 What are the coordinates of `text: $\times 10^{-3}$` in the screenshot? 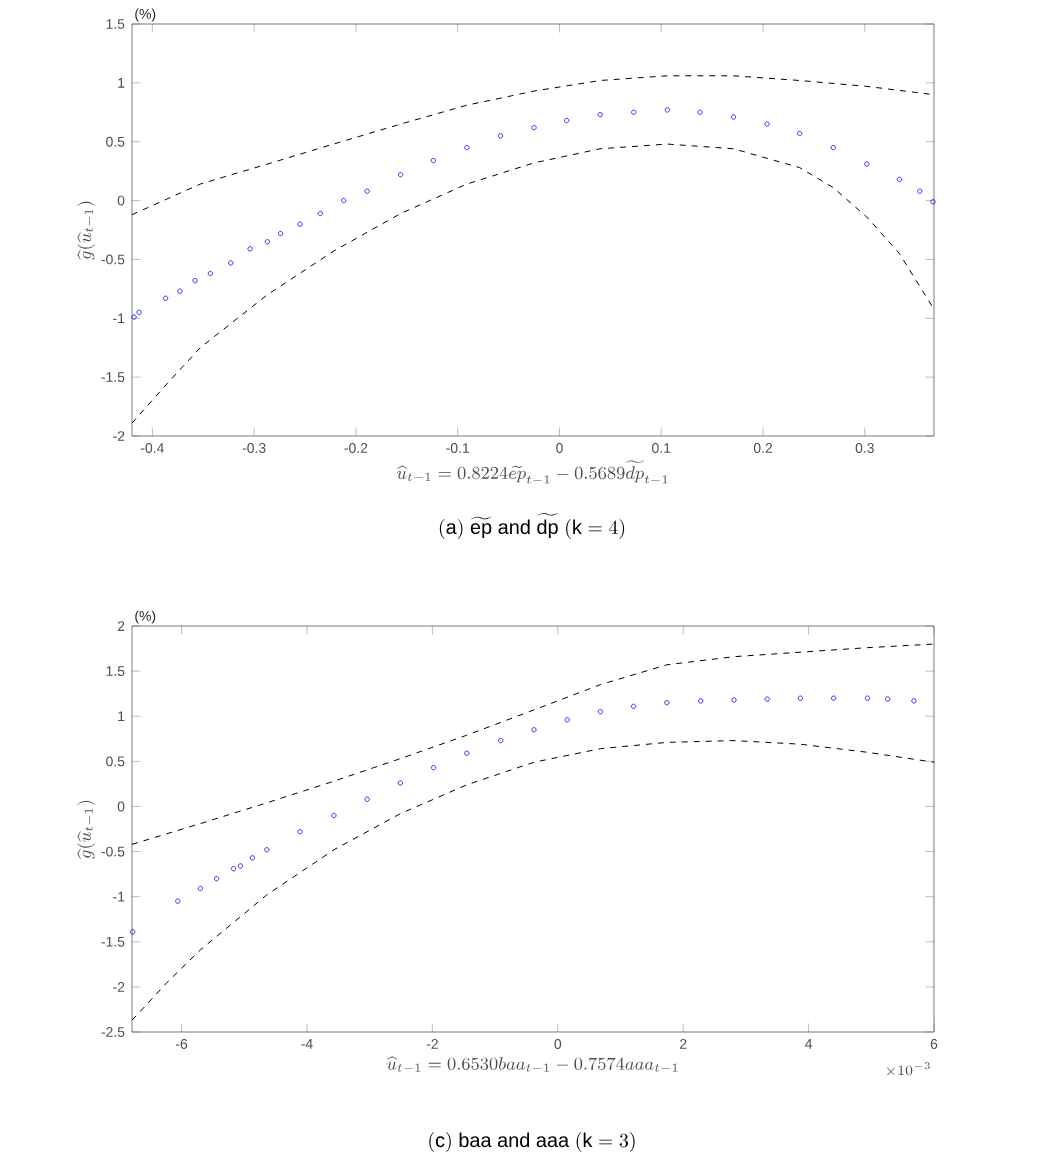 It's located at (908, 1069).